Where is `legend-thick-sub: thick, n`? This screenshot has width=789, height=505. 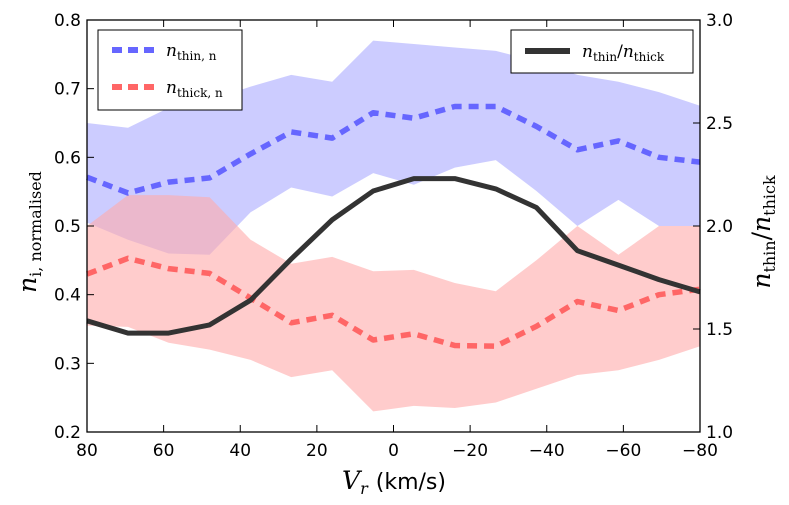 legend-thick-sub: thick, n is located at coordinates (200, 93).